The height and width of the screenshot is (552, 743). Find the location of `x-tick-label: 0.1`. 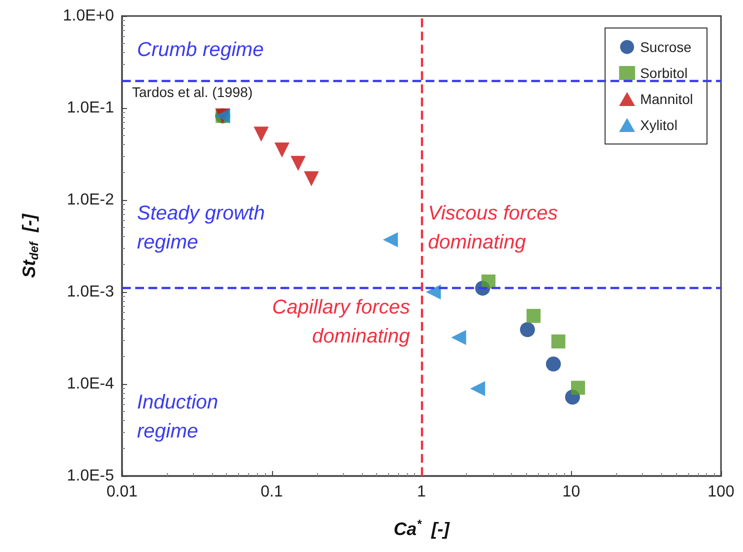

x-tick-label: 0.1 is located at coordinates (271, 492).